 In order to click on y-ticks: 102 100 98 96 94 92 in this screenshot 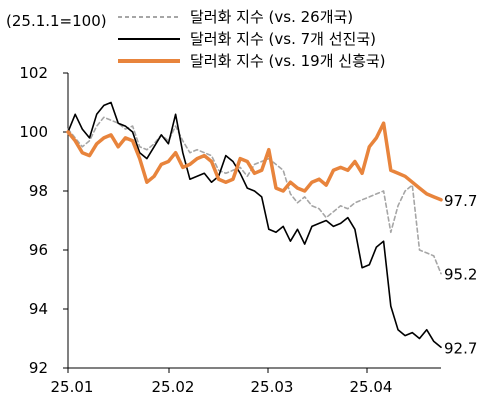, I will do `click(43, 220)`.